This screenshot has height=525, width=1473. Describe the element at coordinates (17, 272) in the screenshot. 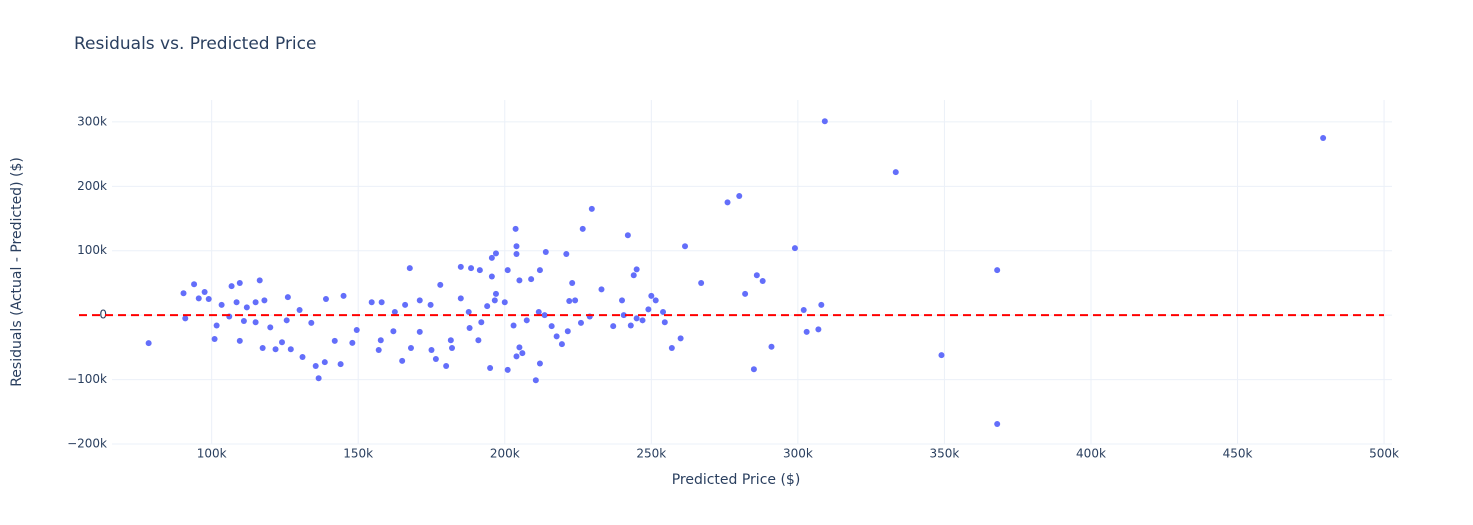

I see `y-axis-title: Residuals (Actual - Predicted) ($)` at that location.